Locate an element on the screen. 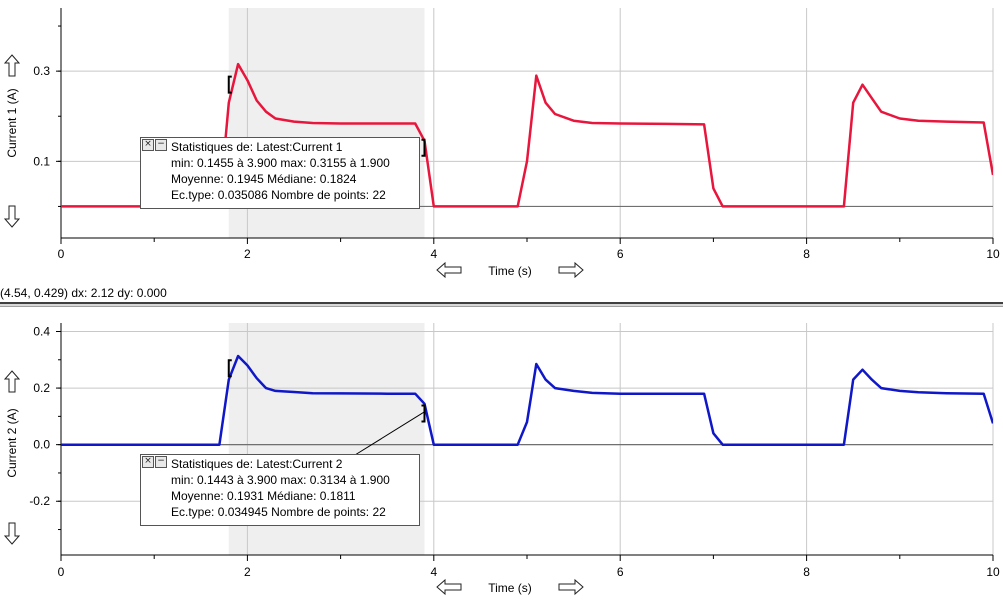 This screenshot has width=1003, height=601. y-tick-label: 0.0 is located at coordinates (41, 445).